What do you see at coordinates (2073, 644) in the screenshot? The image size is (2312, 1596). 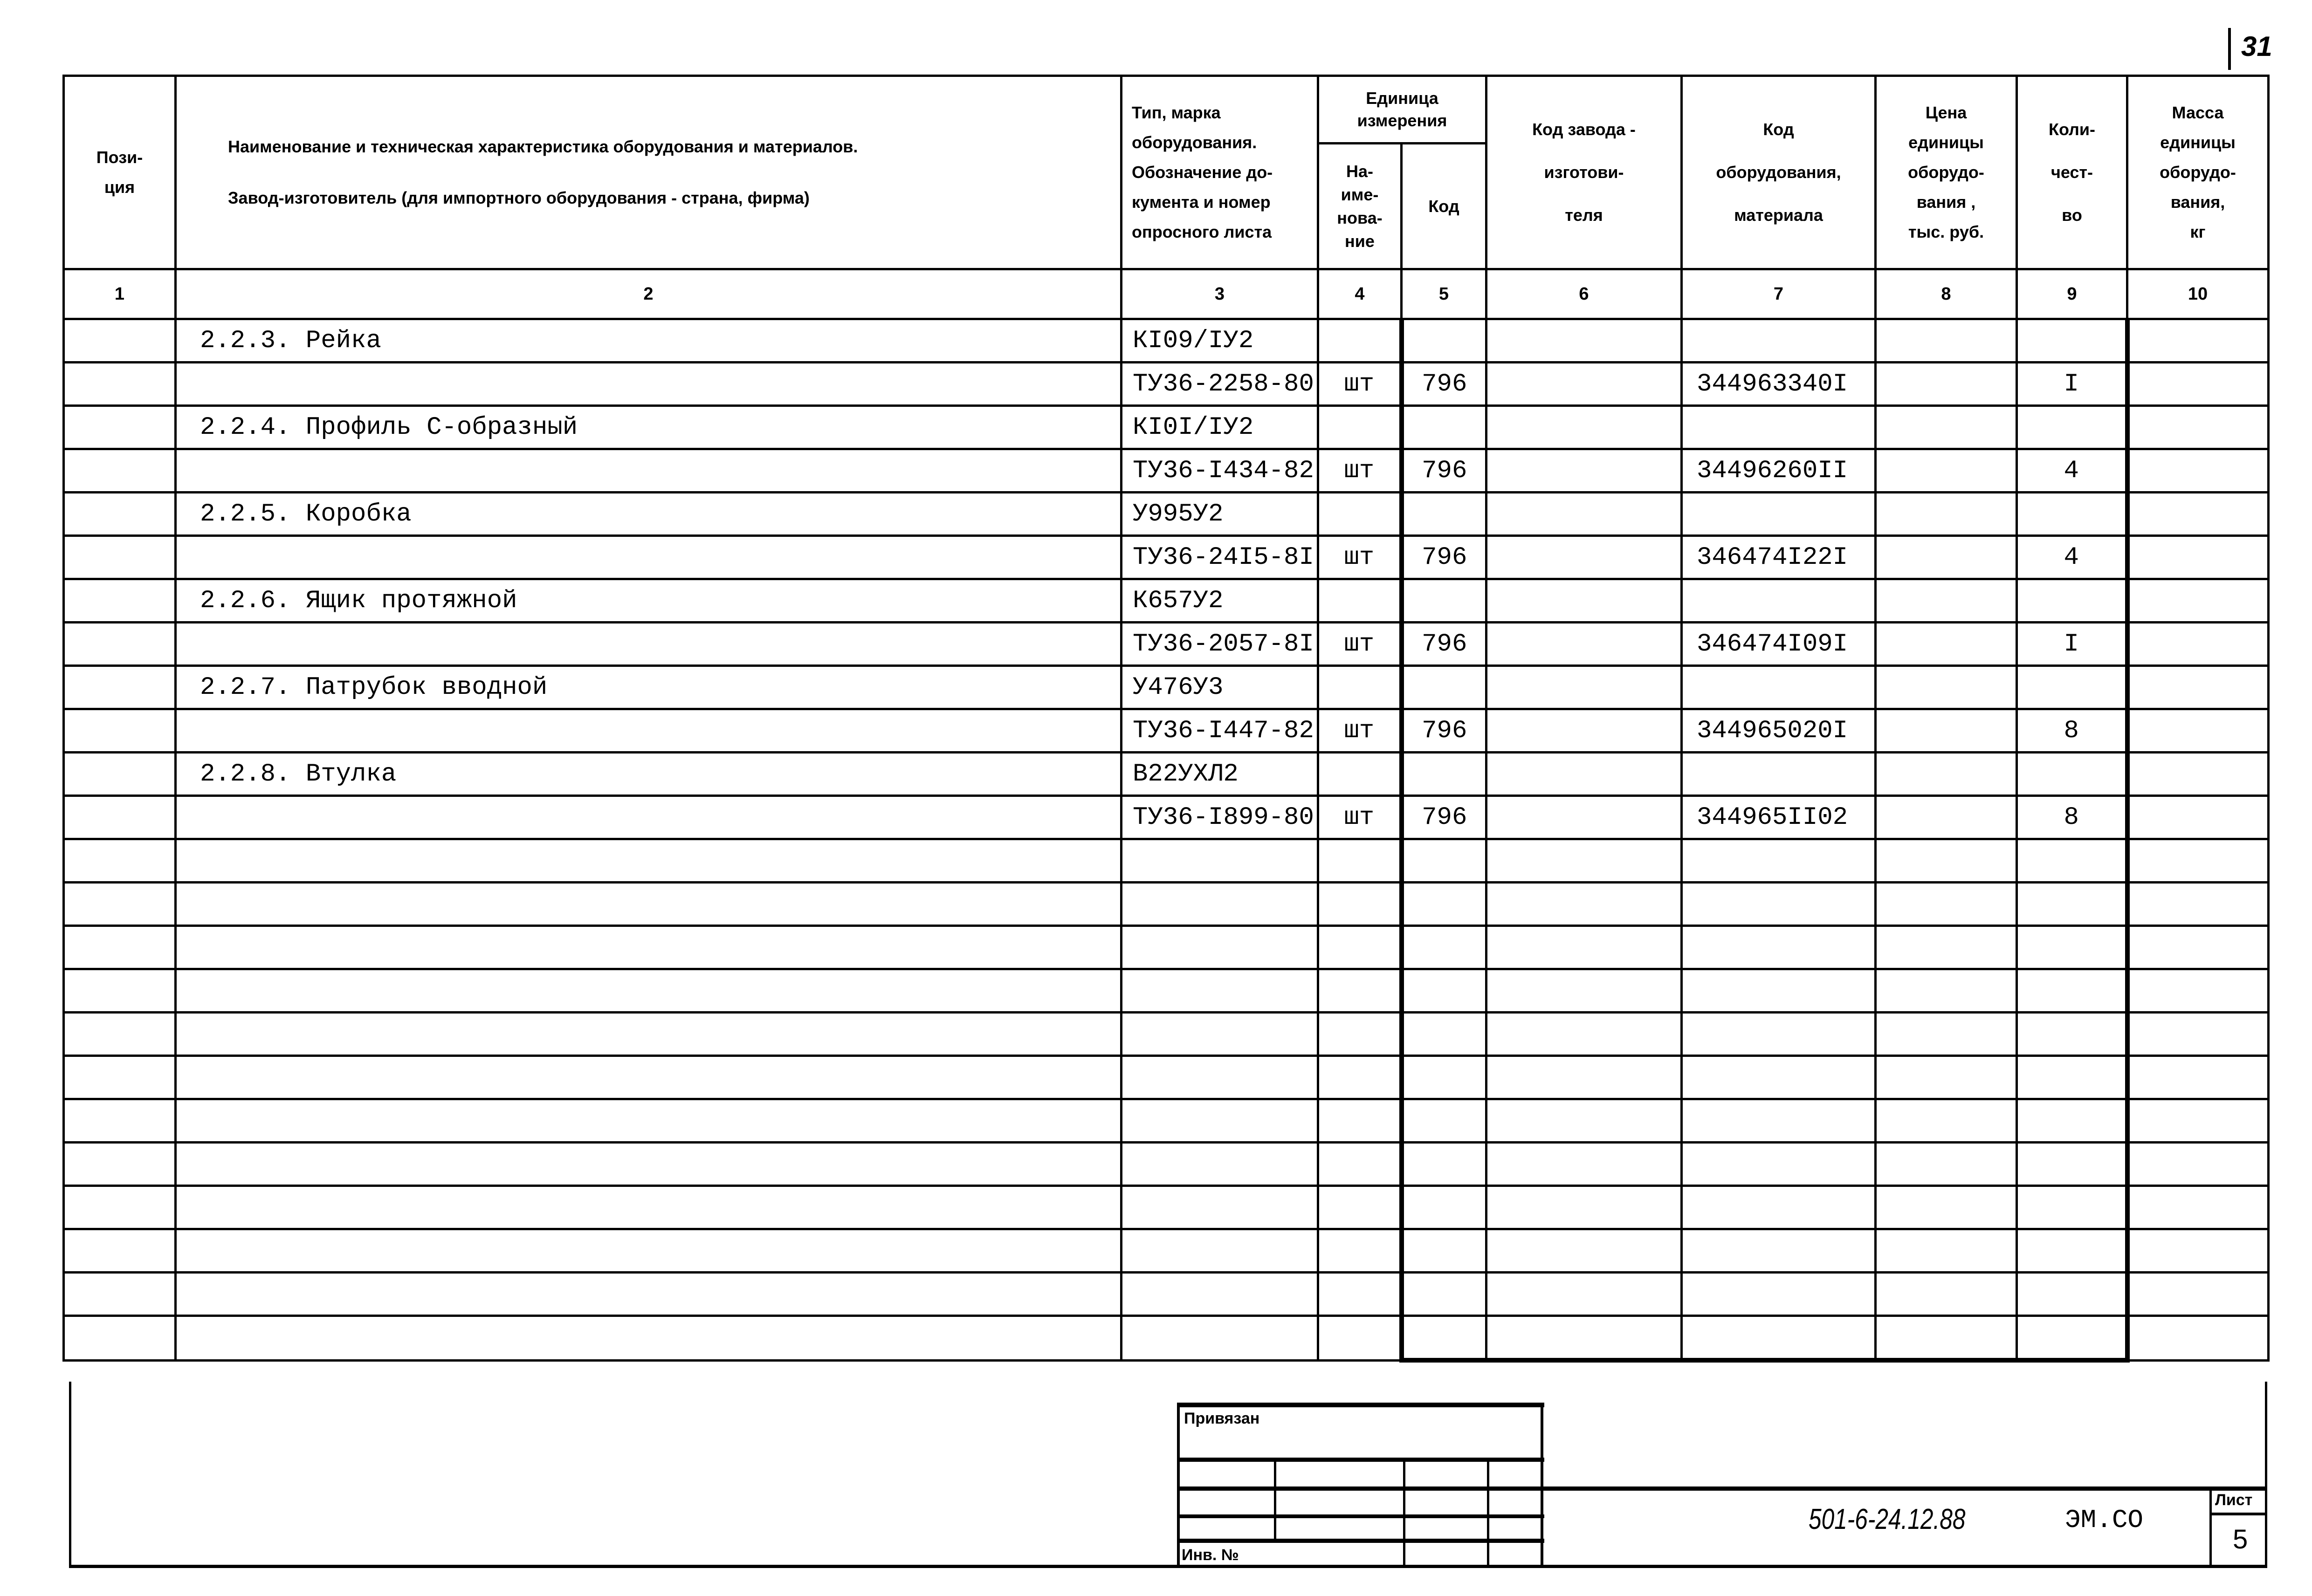 I see `cell-quantity: I` at bounding box center [2073, 644].